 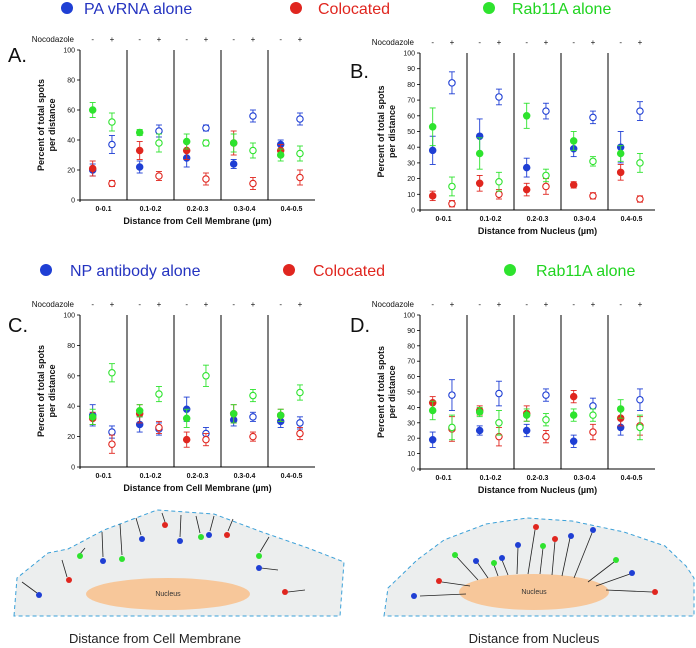 I want to click on nucleus-spots, so click(x=534, y=561).